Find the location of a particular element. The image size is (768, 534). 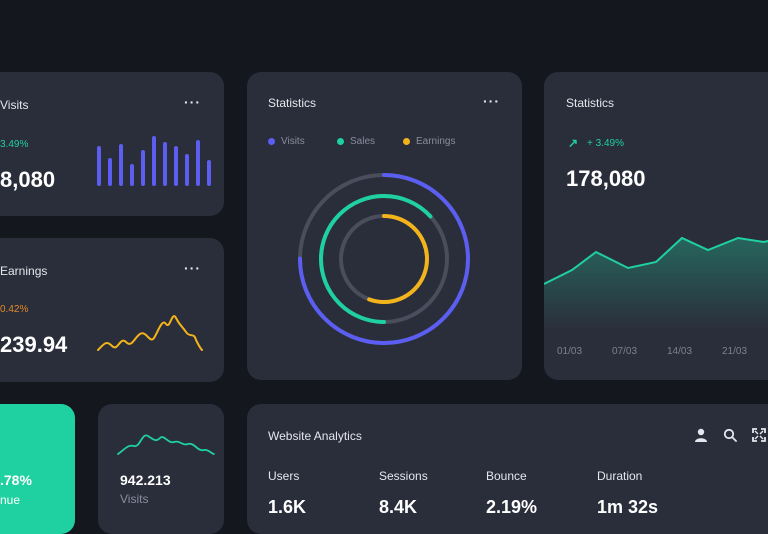

legend-sales: Sales is located at coordinates (356, 141).